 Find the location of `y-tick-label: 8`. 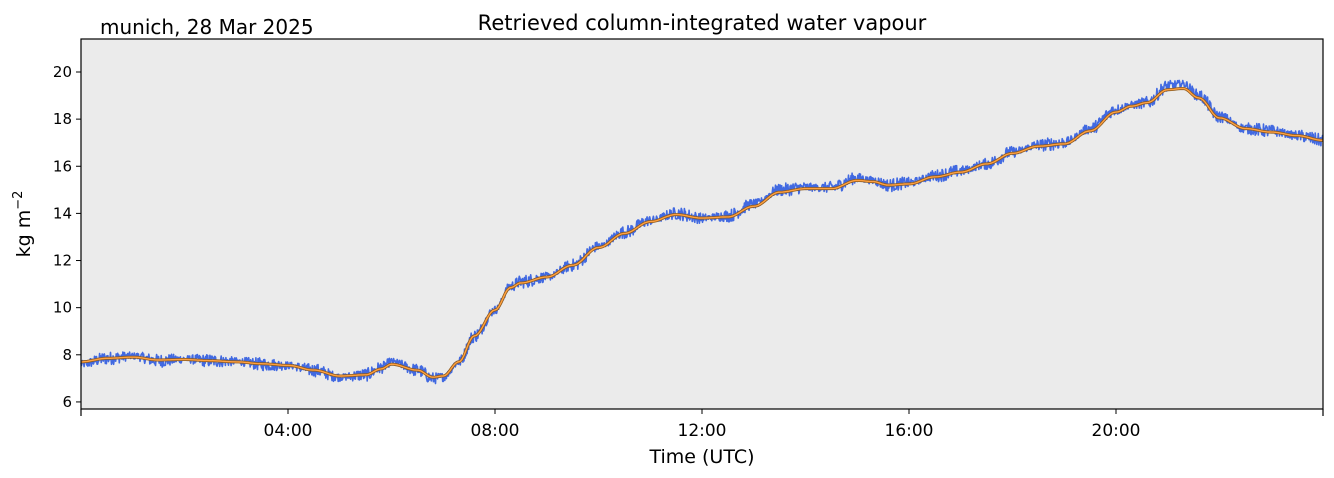

y-tick-label: 8 is located at coordinates (67, 355).